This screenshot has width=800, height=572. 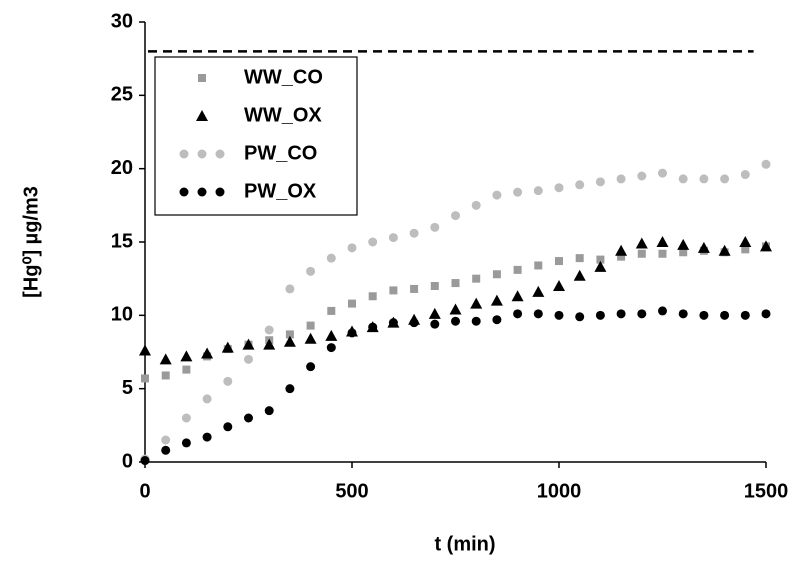 What do you see at coordinates (122, 241) in the screenshot?
I see `y-tick-label: 15` at bounding box center [122, 241].